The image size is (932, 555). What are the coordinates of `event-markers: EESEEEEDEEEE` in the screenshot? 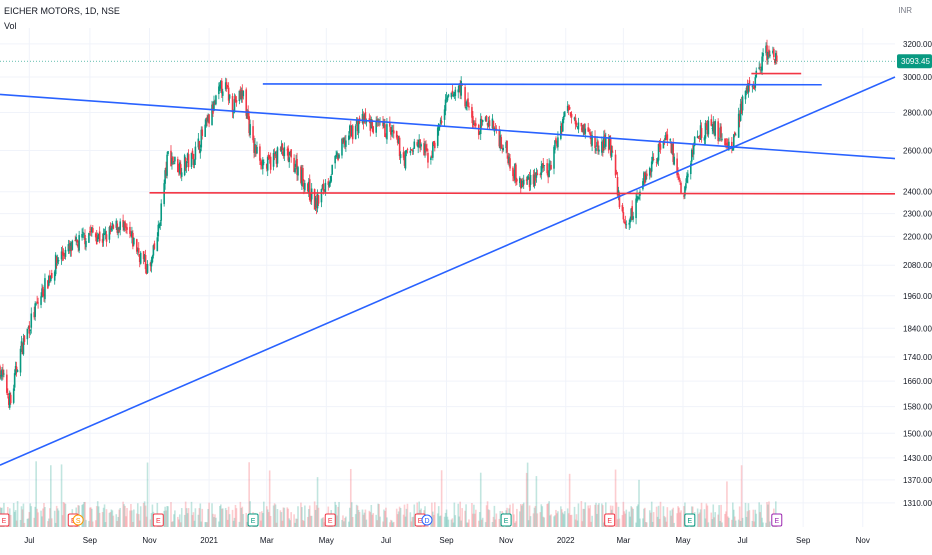 It's located at (391, 520).